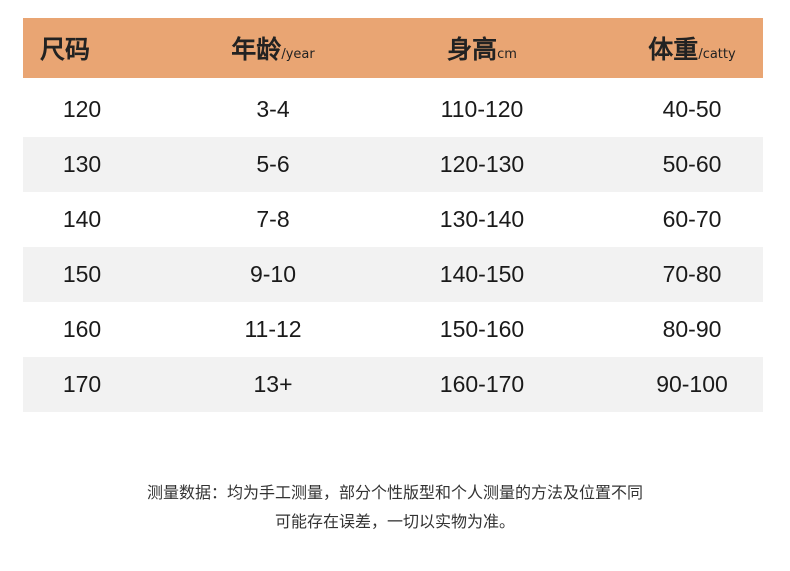 This screenshot has width=790, height=571. I want to click on cell-age: 3-4, so click(273, 109).